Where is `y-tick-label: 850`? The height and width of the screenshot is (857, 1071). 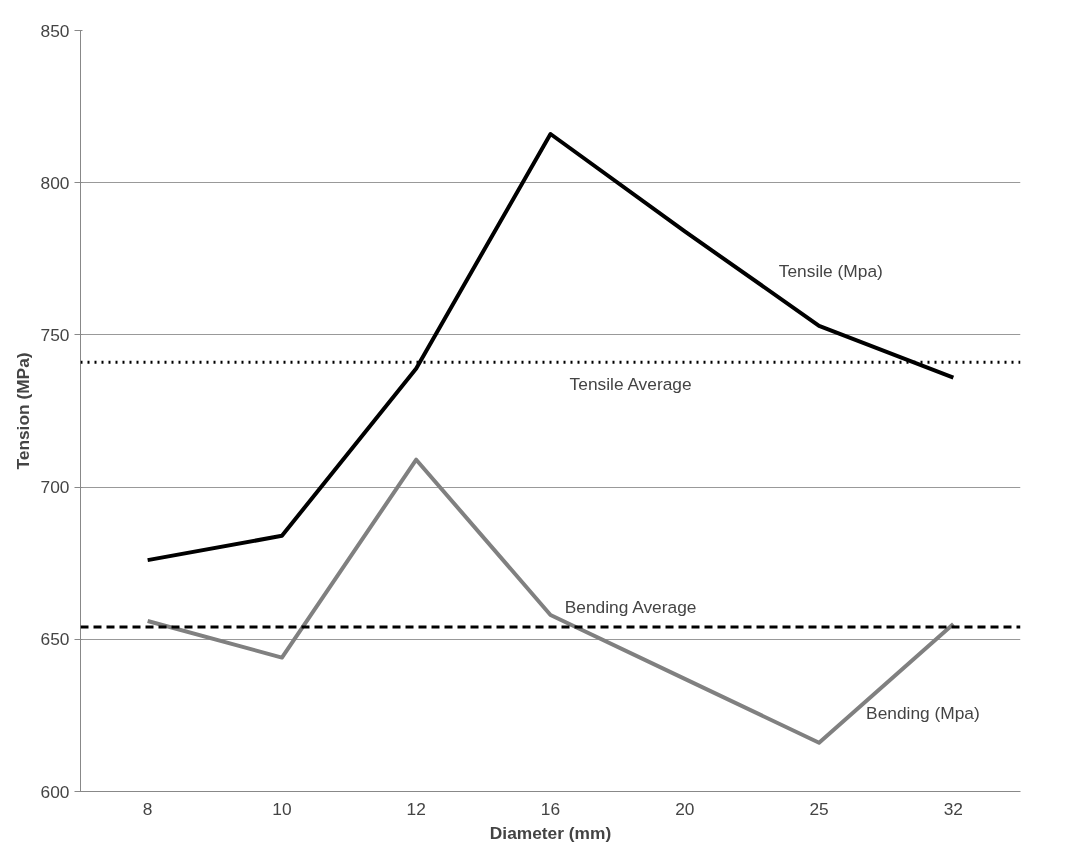
y-tick-label: 850 is located at coordinates (55, 30).